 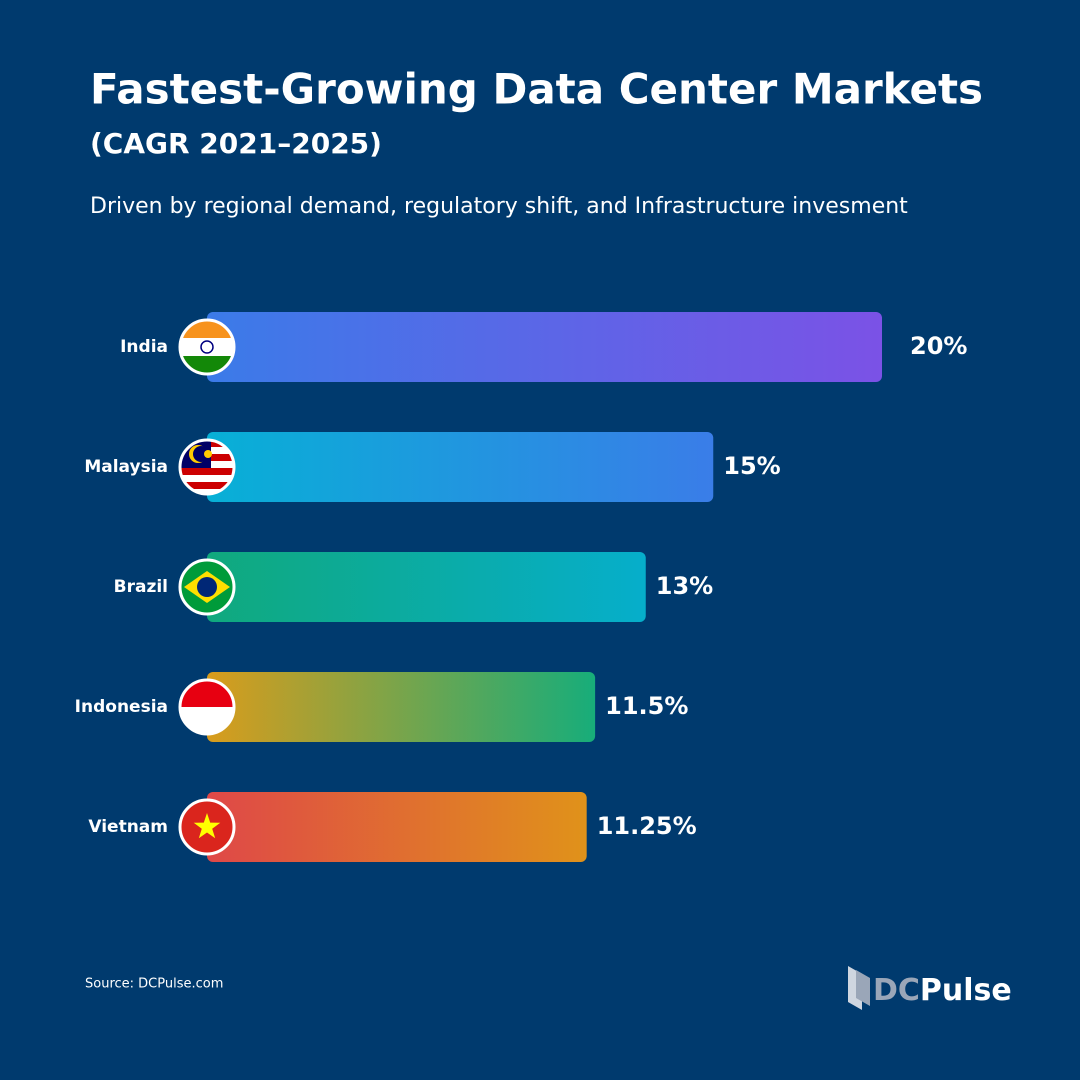 What do you see at coordinates (236, 143) in the screenshot?
I see `chart-subtitle: (CAGR 2021–2025)` at bounding box center [236, 143].